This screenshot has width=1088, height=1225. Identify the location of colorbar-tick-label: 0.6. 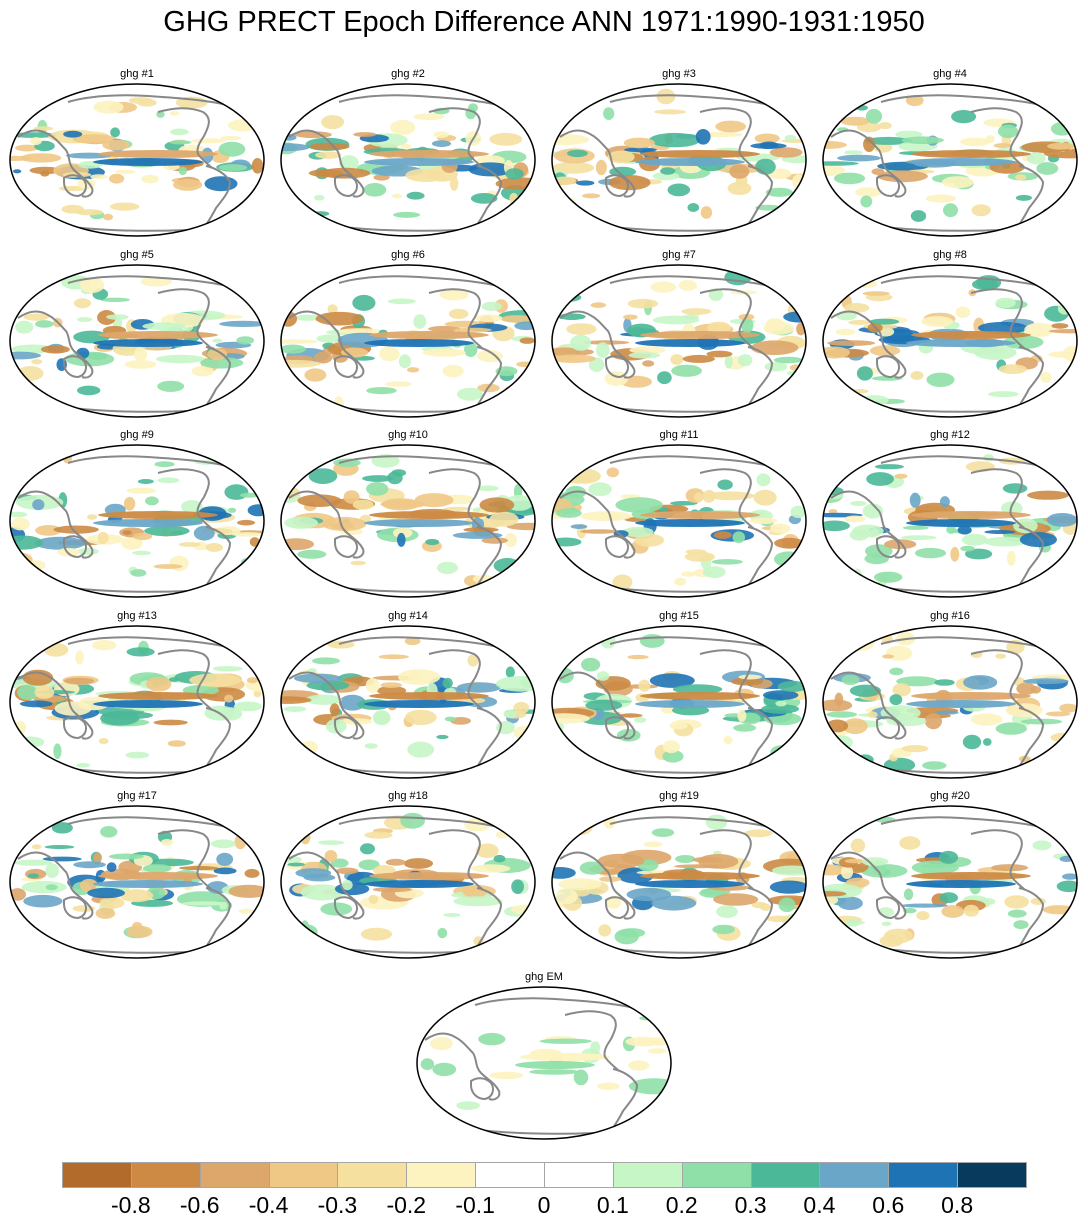
(888, 1205).